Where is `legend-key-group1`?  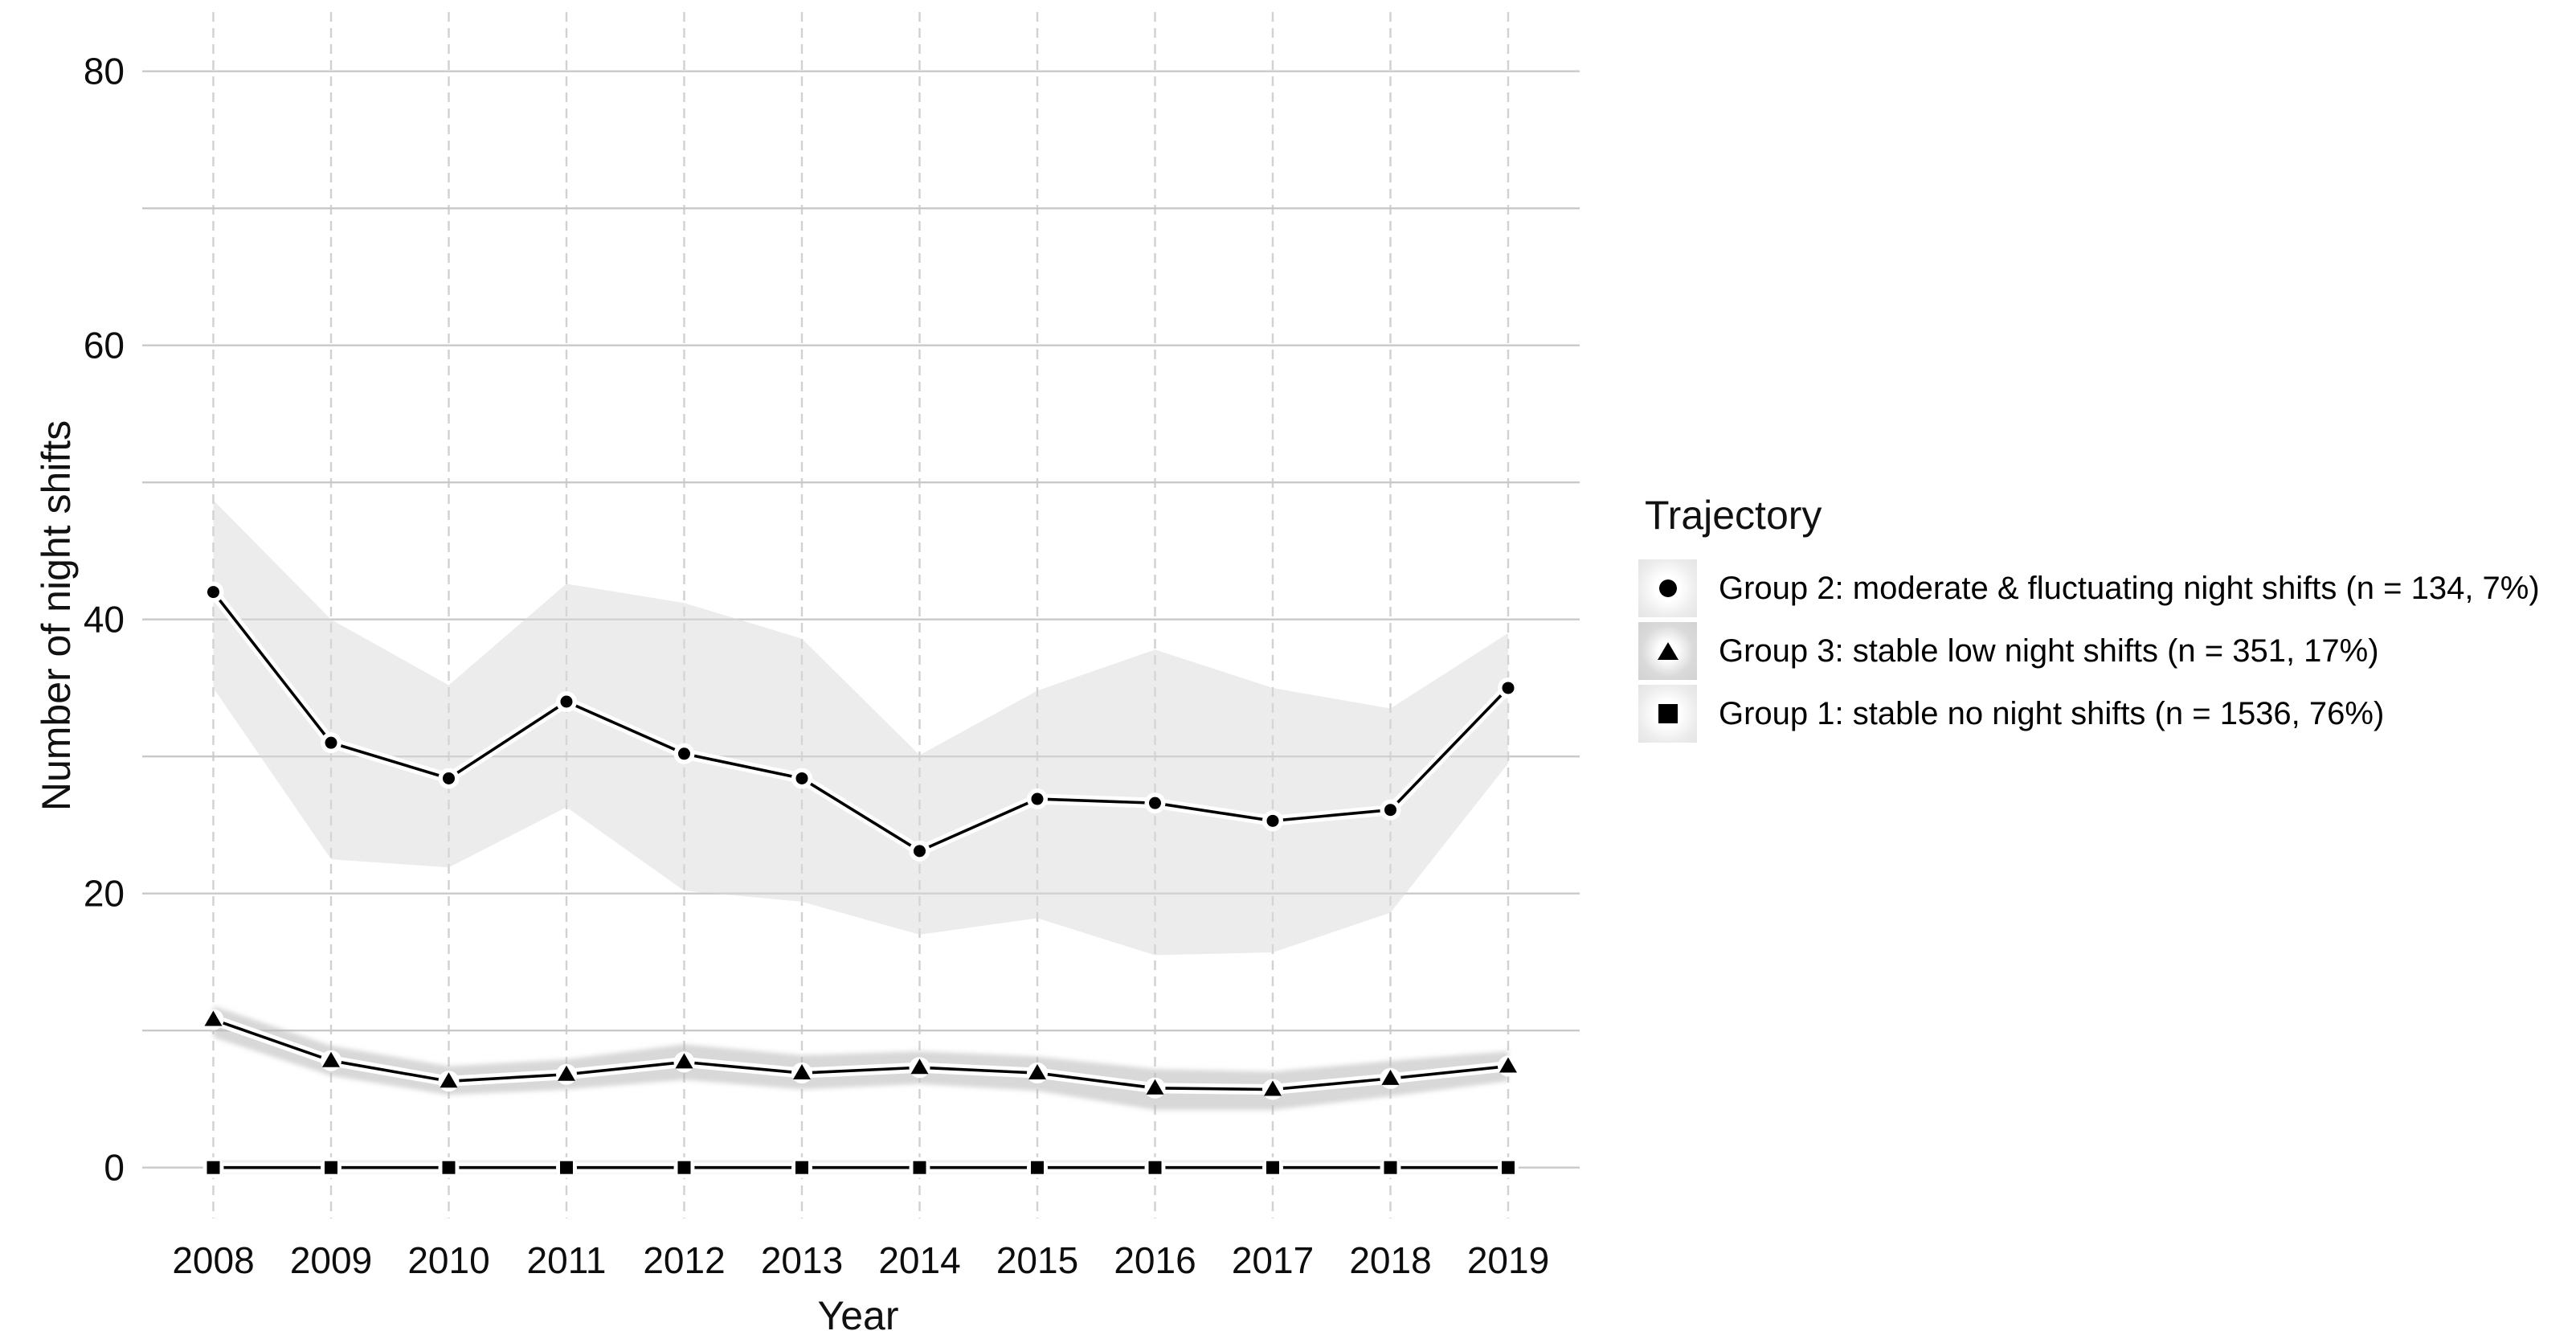 legend-key-group1 is located at coordinates (1667, 714).